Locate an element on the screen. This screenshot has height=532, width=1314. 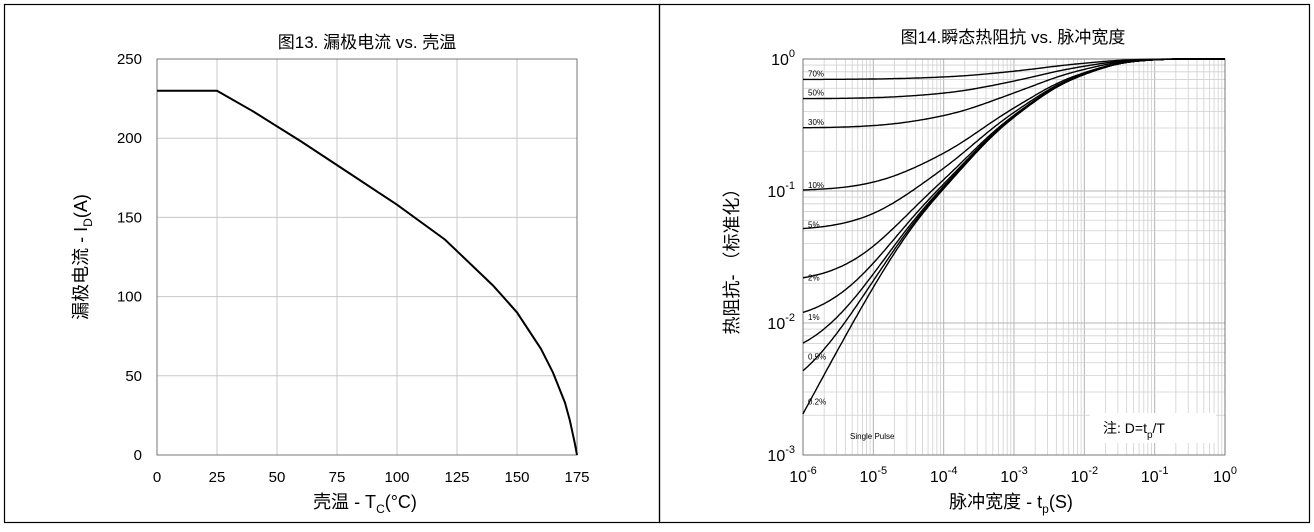
chart1-x-label-main: 壳温 - T is located at coordinates (344, 502).